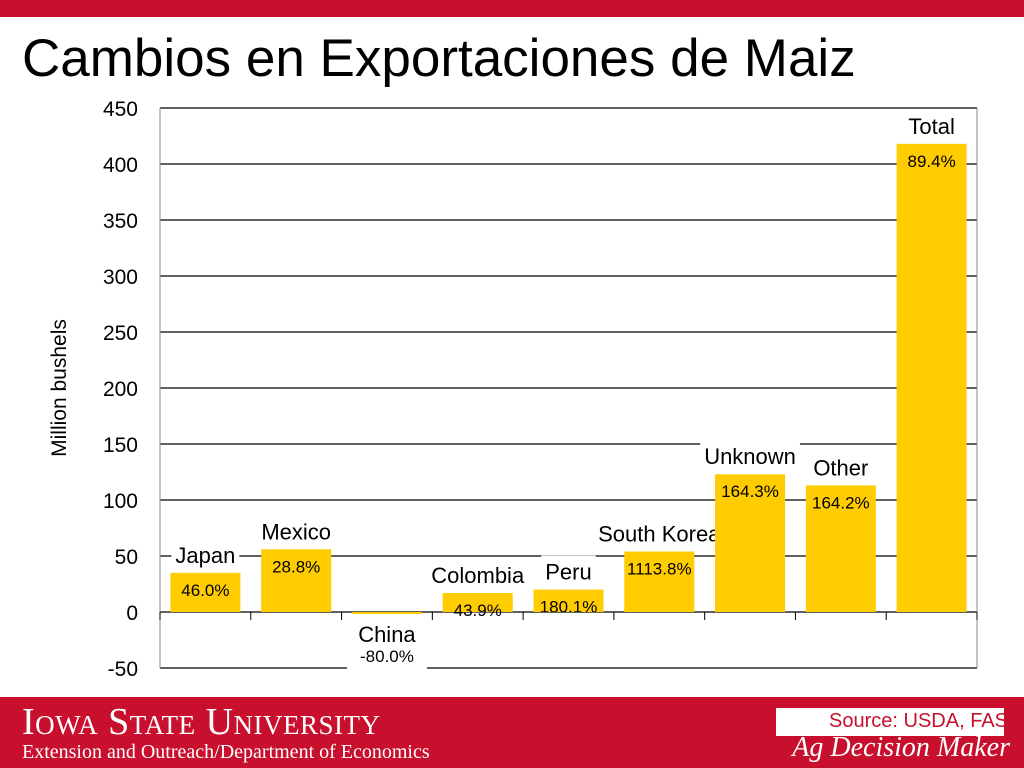 This screenshot has height=768, width=1024. I want to click on category-label-other: Other, so click(840, 467).